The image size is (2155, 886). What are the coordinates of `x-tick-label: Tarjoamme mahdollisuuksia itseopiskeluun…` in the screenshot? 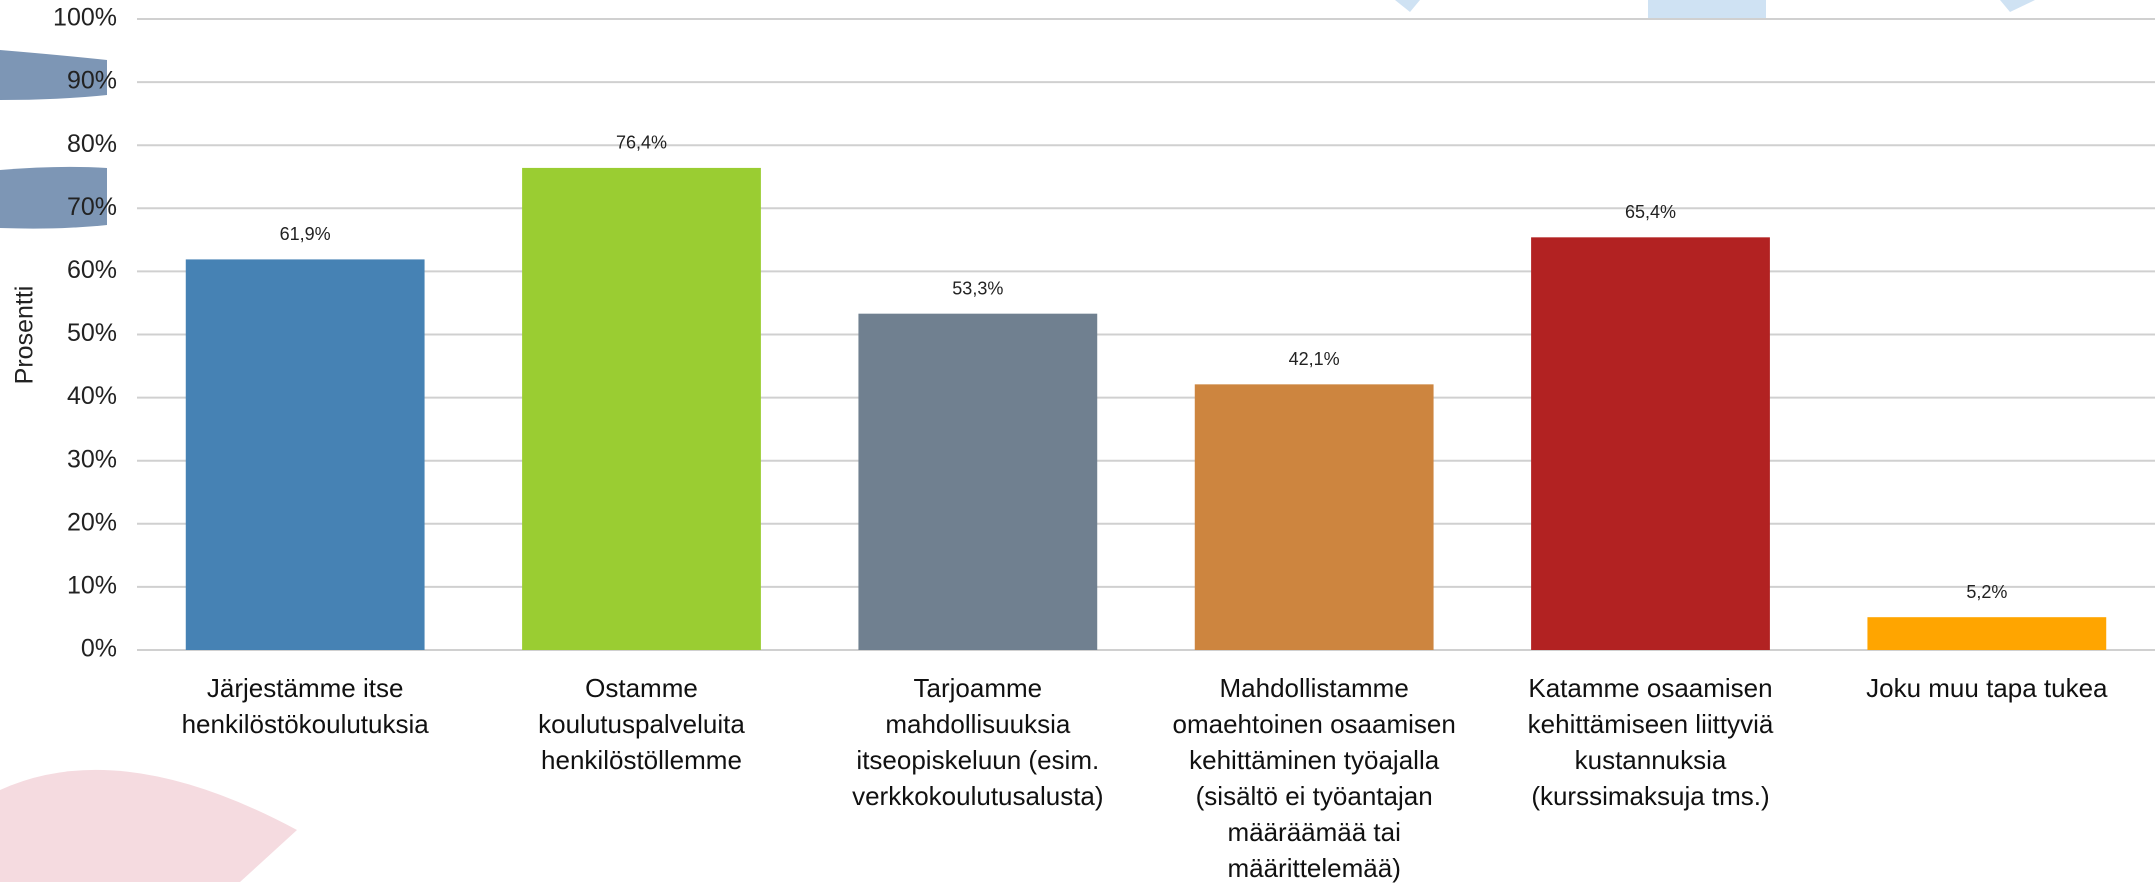 It's located at (978, 742).